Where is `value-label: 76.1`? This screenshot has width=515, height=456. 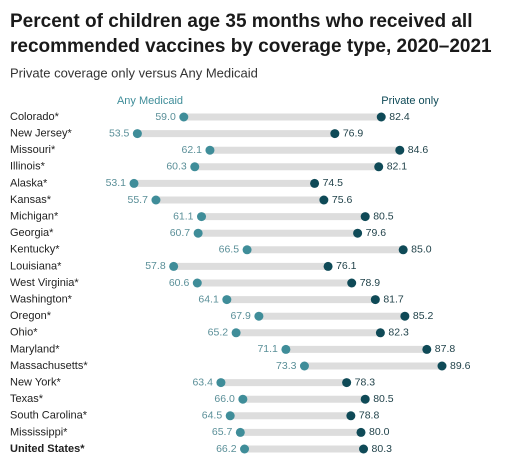
value-label: 76.1 is located at coordinates (346, 266).